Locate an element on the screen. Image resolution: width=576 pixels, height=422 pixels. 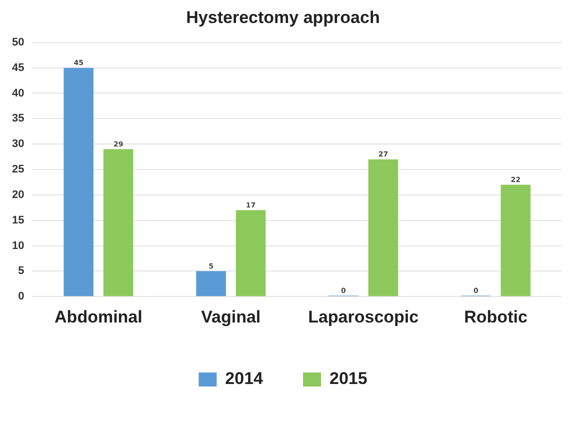
y-tick-label: 30 is located at coordinates (18, 144).